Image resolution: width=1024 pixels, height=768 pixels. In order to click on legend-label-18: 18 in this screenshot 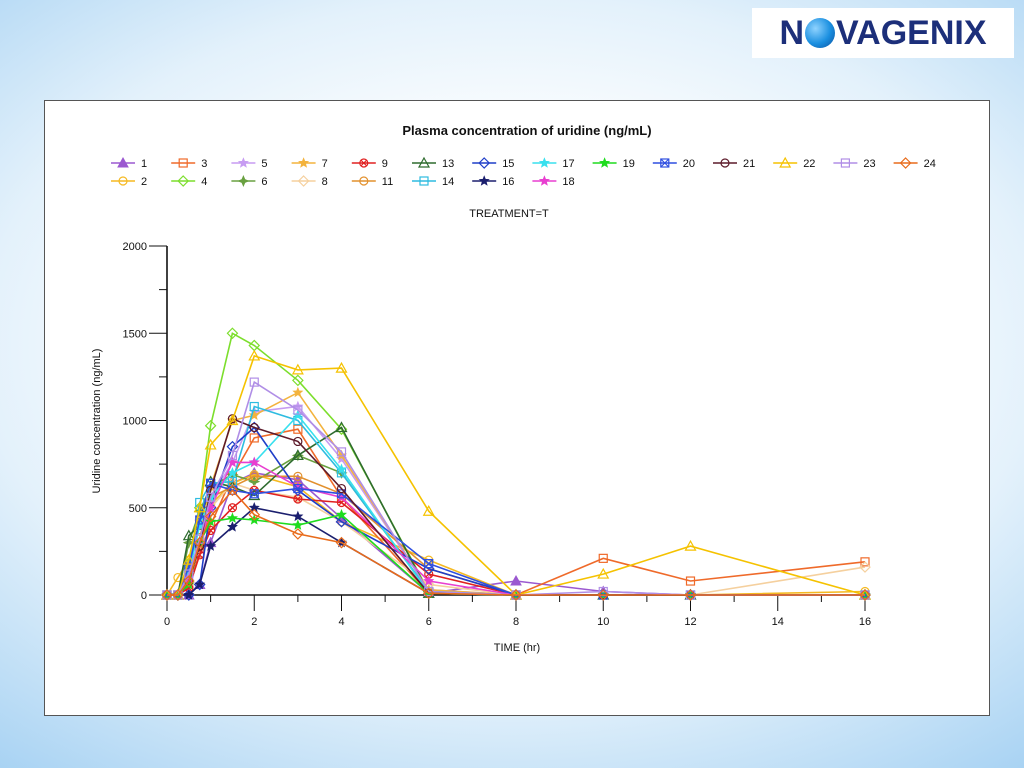, I will do `click(568, 182)`.